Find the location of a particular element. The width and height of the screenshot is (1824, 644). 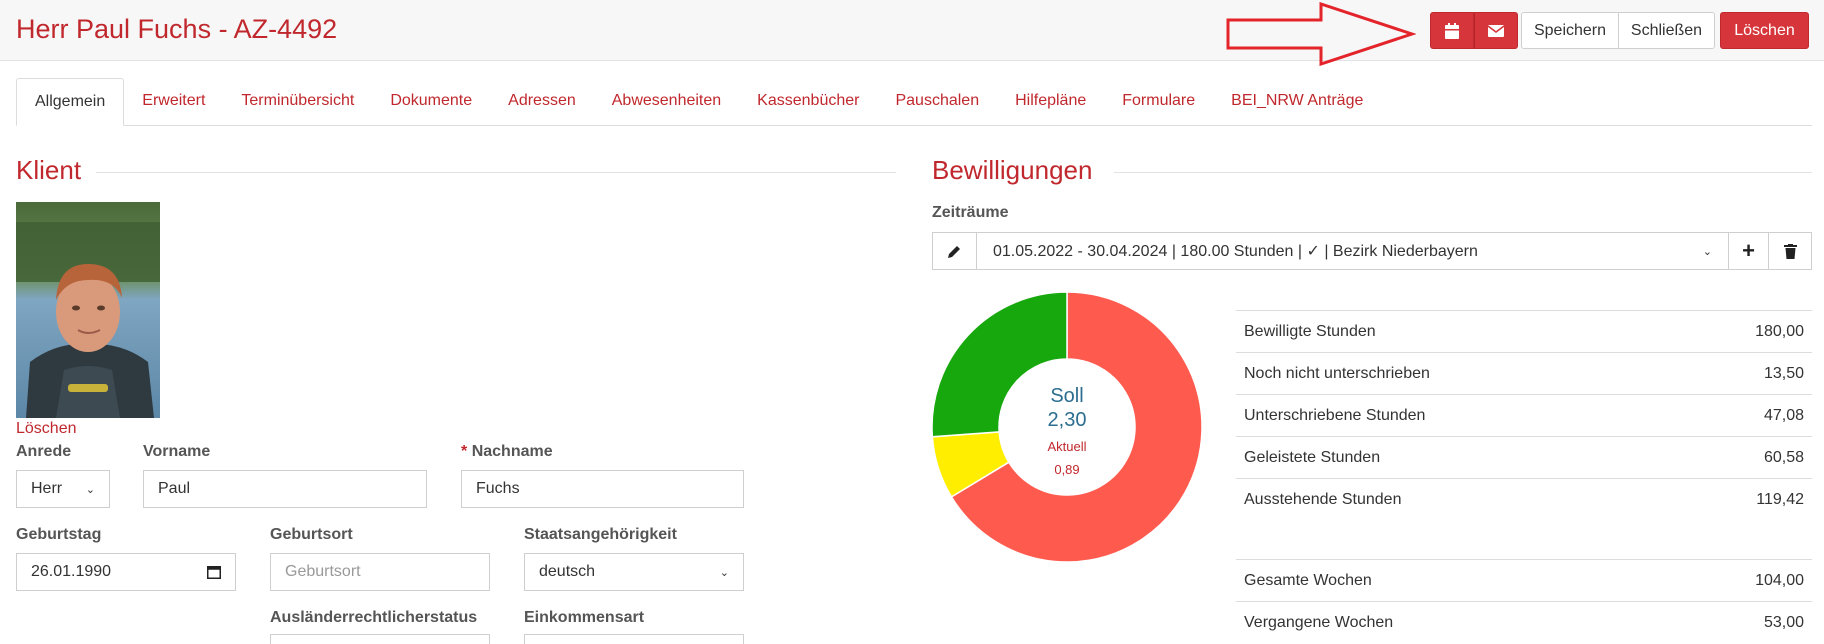

pencil-icon is located at coordinates (954, 251).